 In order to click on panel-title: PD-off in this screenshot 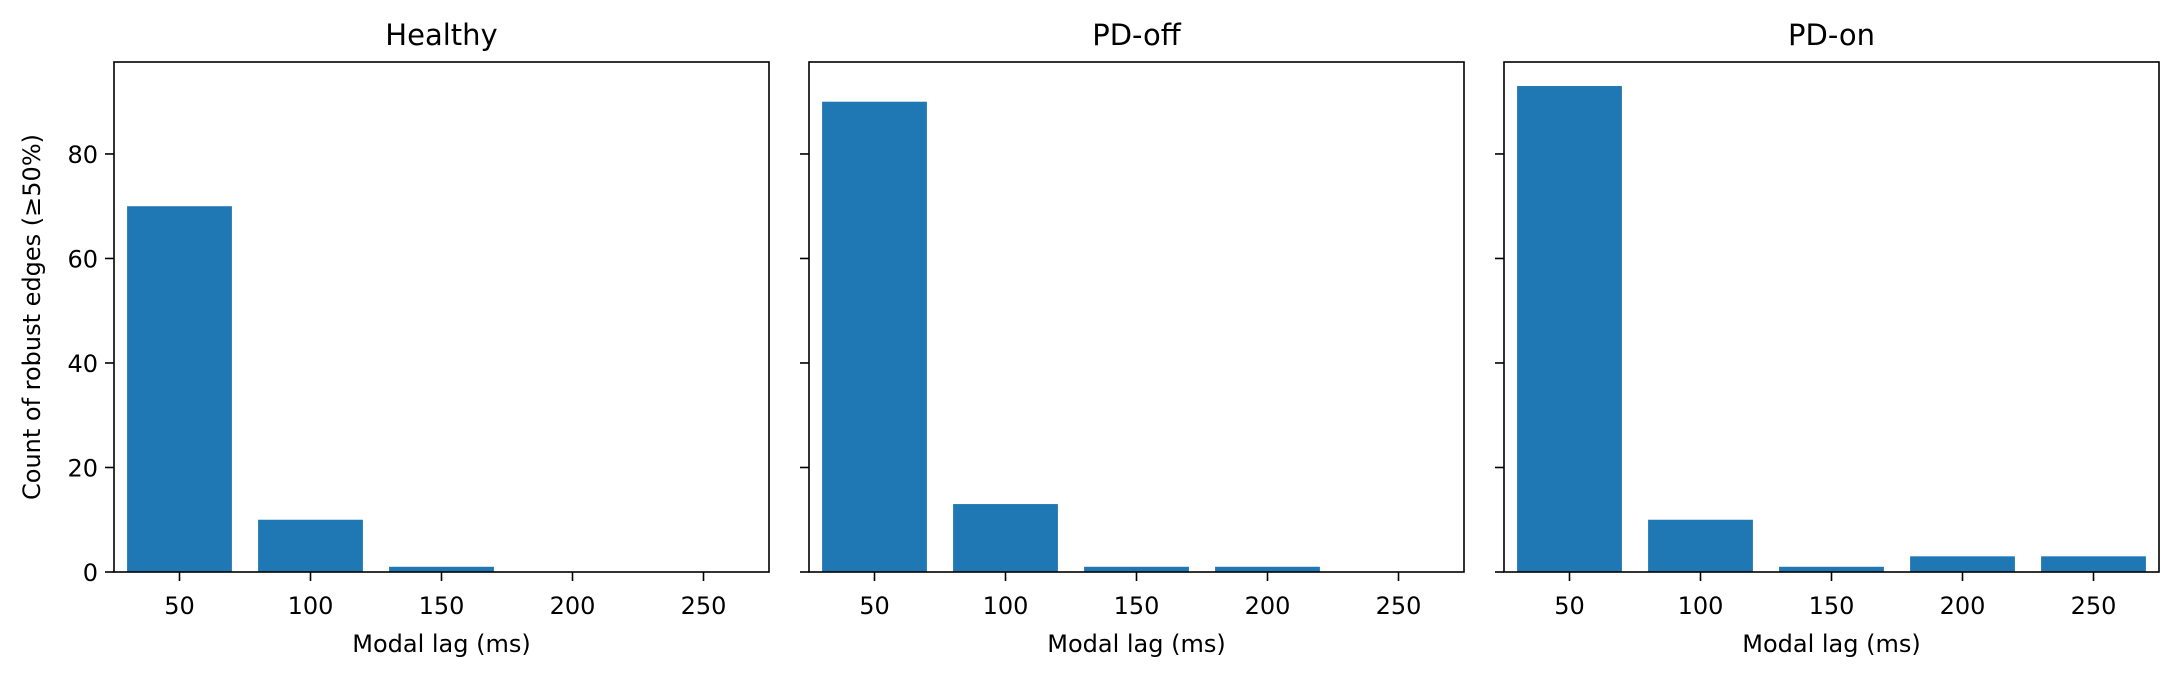, I will do `click(1137, 35)`.